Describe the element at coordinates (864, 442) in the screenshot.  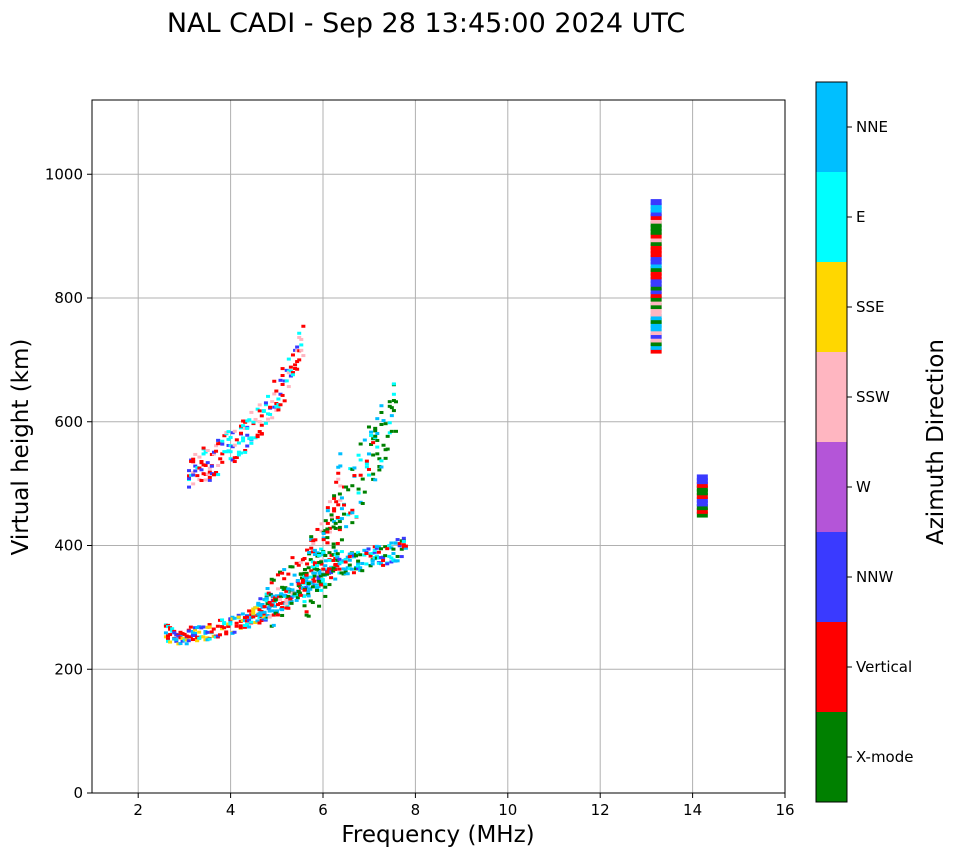
I see `azimuth-colorbar: NNE E SSE SSW W NNW Vertical X-mode` at that location.